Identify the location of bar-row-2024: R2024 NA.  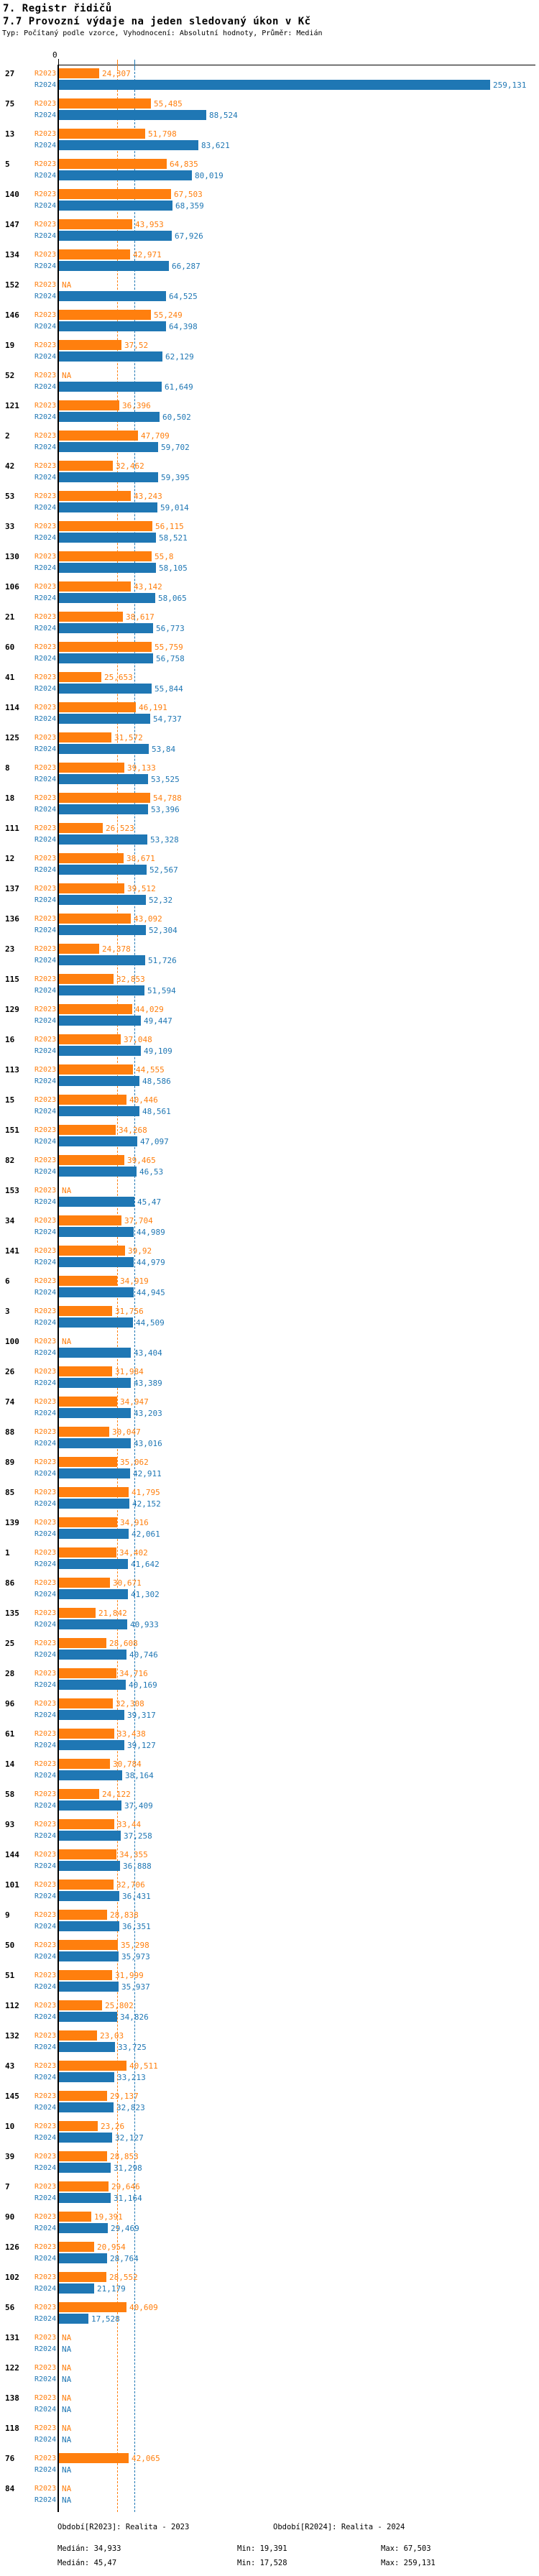
(53, 2349).